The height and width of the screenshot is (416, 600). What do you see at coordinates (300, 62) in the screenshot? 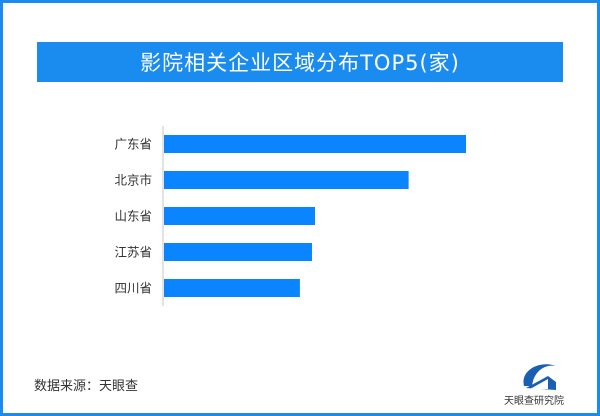
I see `chart-title: 影院相关企业区域分布TOP5(家)` at bounding box center [300, 62].